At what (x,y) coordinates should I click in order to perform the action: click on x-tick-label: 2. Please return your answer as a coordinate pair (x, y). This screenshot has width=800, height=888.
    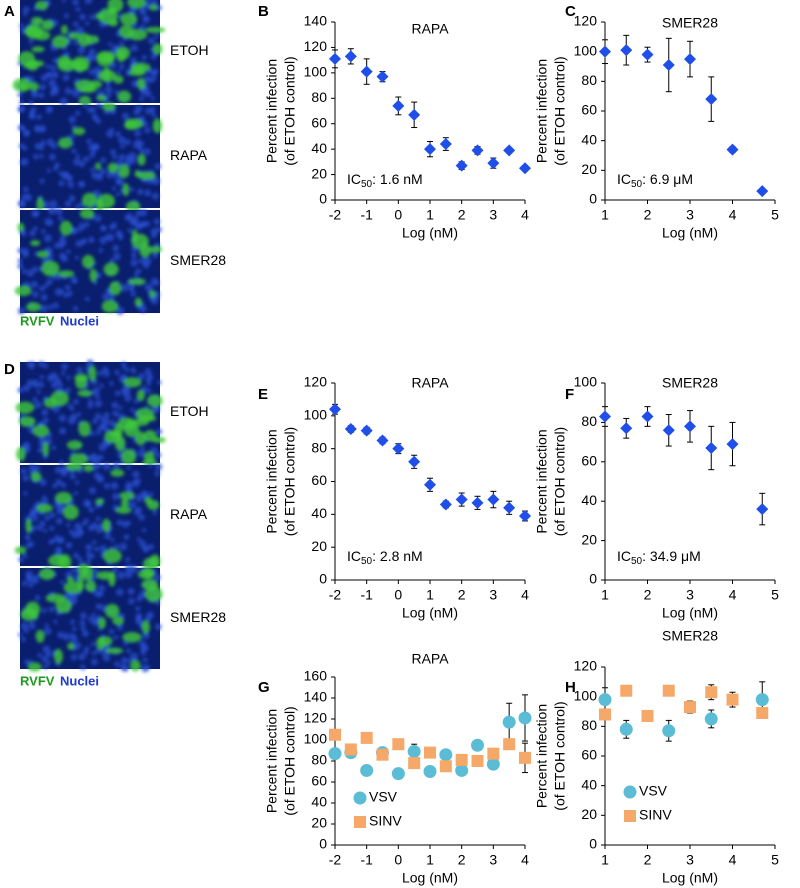
    Looking at the image, I should click on (462, 860).